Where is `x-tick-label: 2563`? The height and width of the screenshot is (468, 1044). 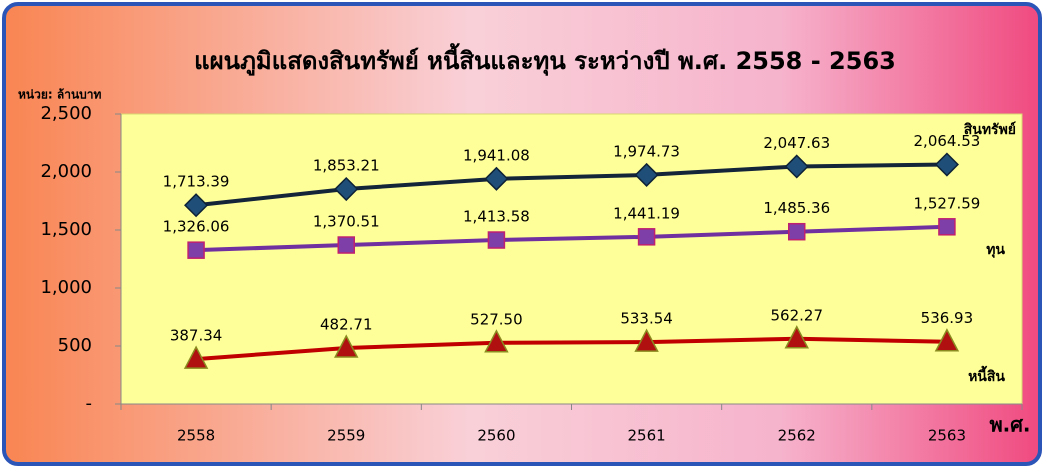
x-tick-label: 2563 is located at coordinates (947, 436).